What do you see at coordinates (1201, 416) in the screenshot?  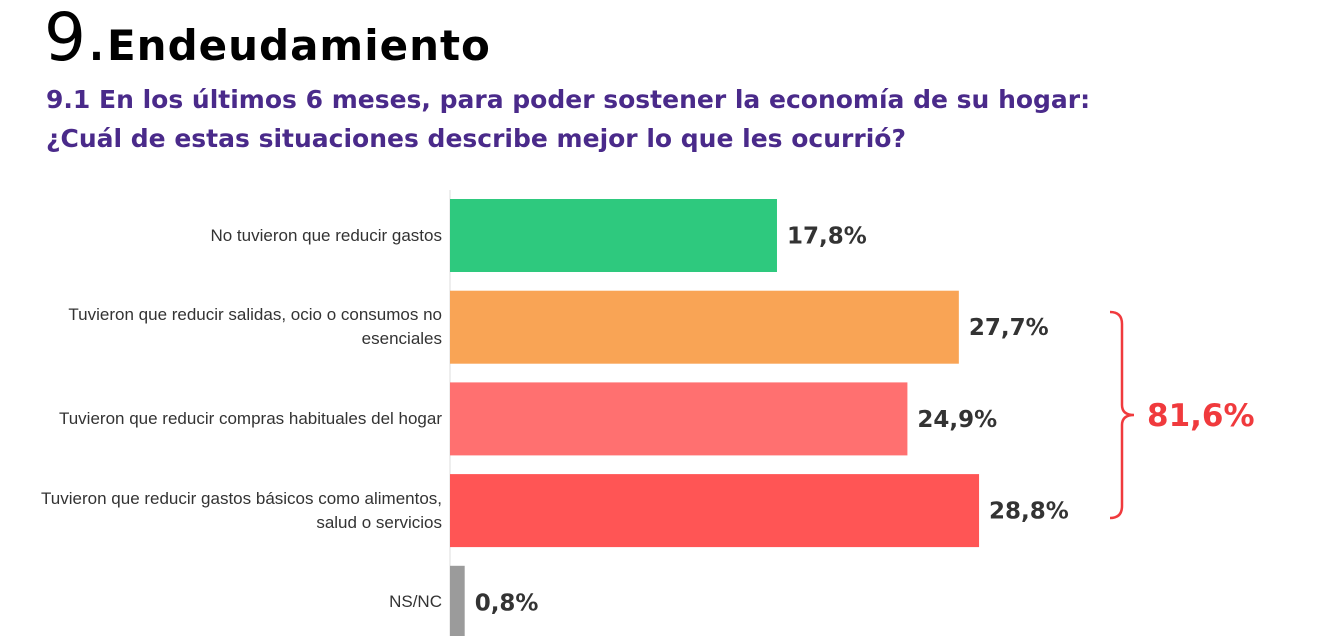 I see `total-annotation: 81,6%` at bounding box center [1201, 416].